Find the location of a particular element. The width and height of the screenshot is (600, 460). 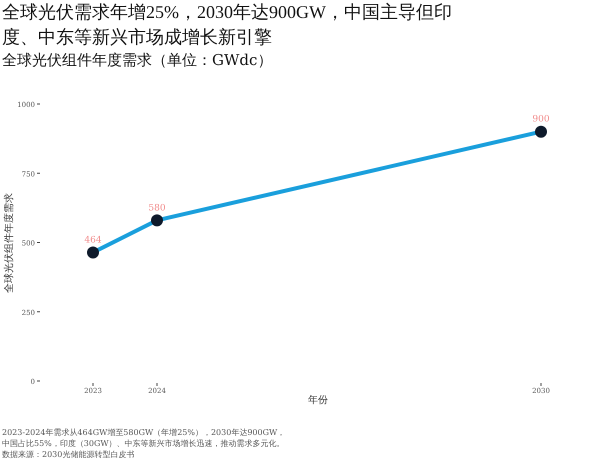

data-label: 580 is located at coordinates (157, 208).